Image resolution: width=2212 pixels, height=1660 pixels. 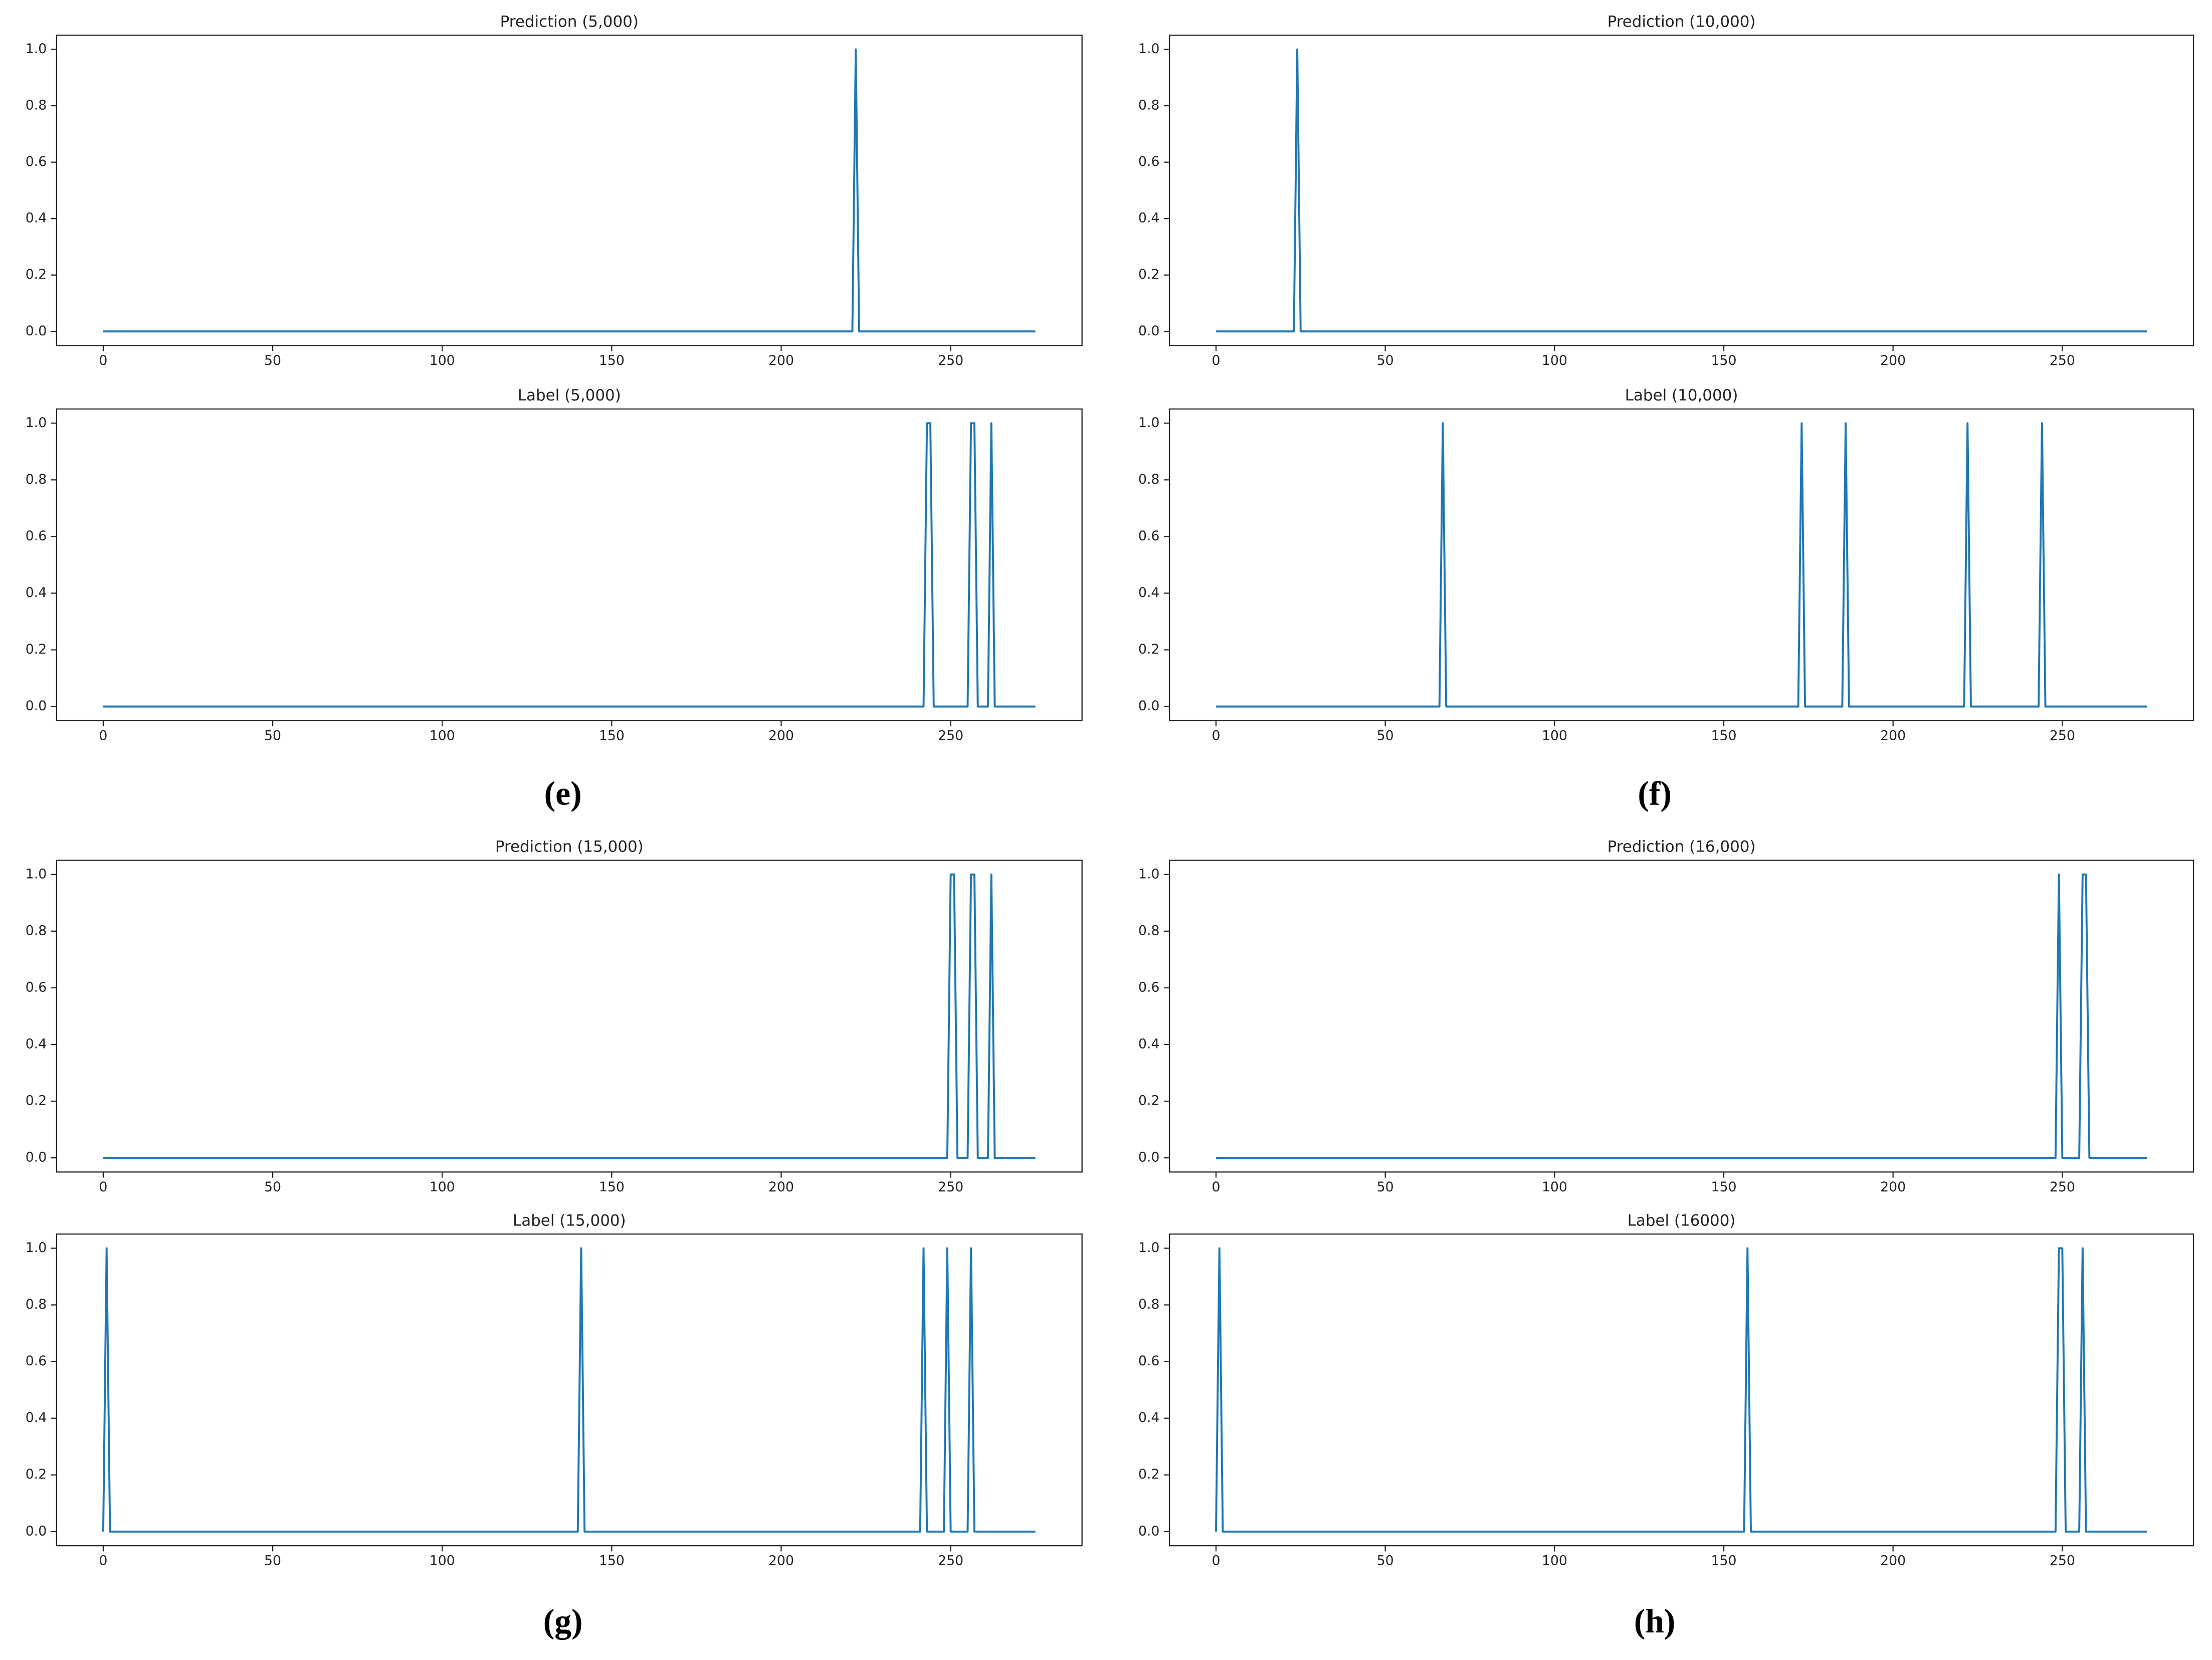 What do you see at coordinates (569, 847) in the screenshot?
I see `chart-title: Prediction (15,000)` at bounding box center [569, 847].